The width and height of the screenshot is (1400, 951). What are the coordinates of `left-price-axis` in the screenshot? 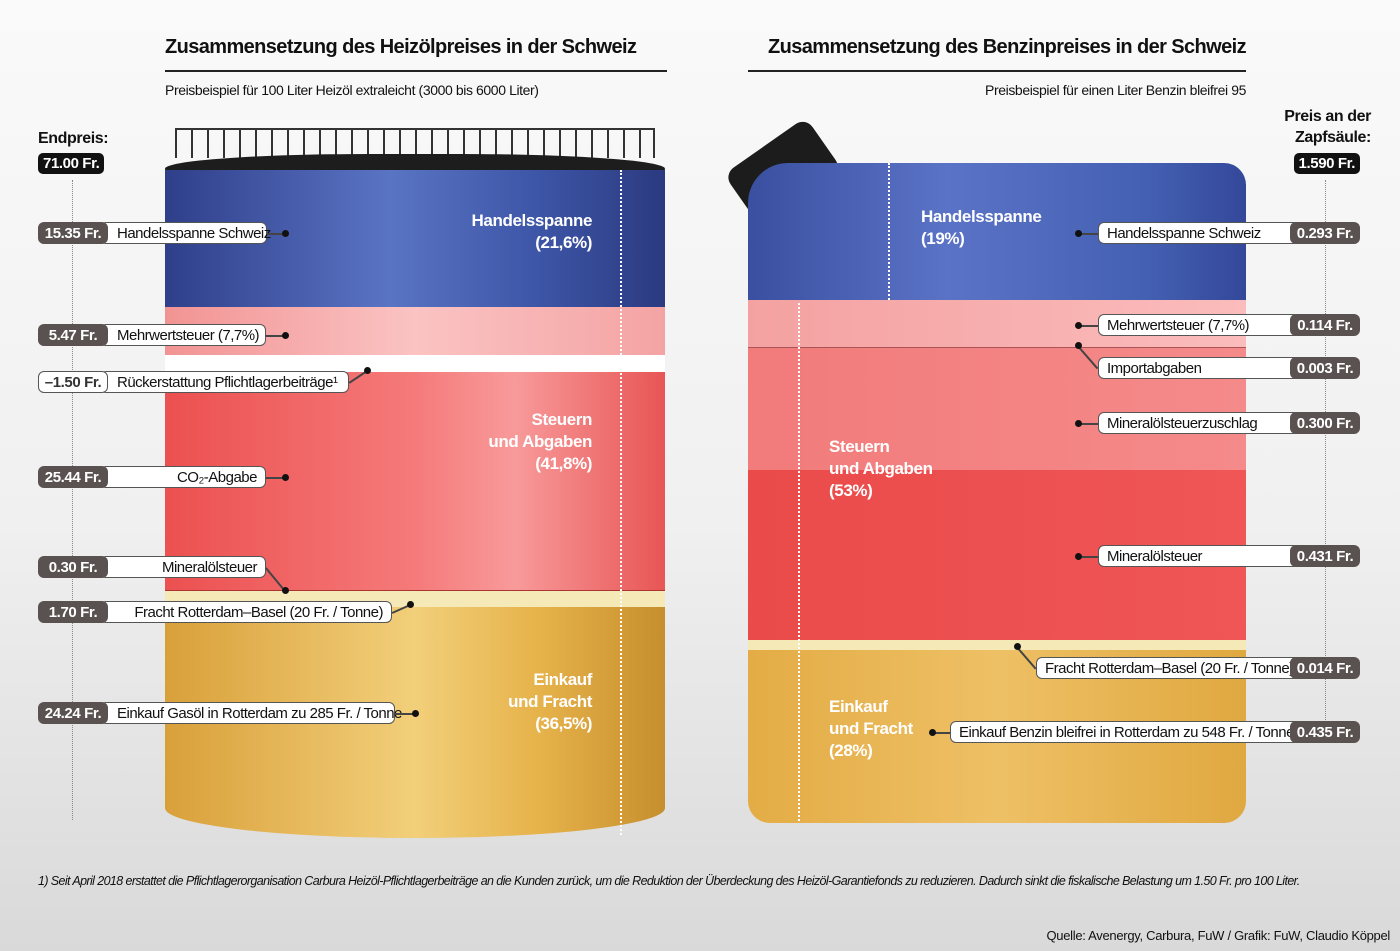 It's located at (72, 500).